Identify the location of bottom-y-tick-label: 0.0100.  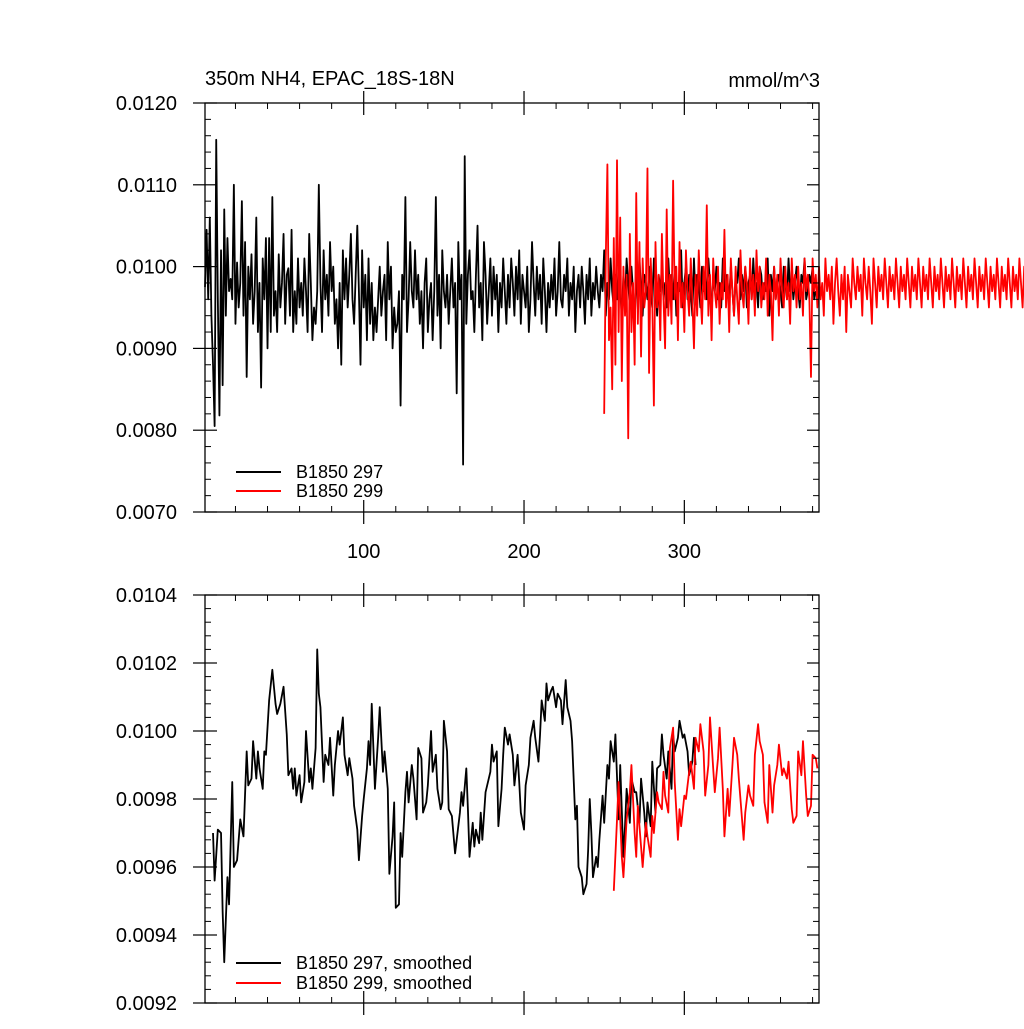
(146, 732).